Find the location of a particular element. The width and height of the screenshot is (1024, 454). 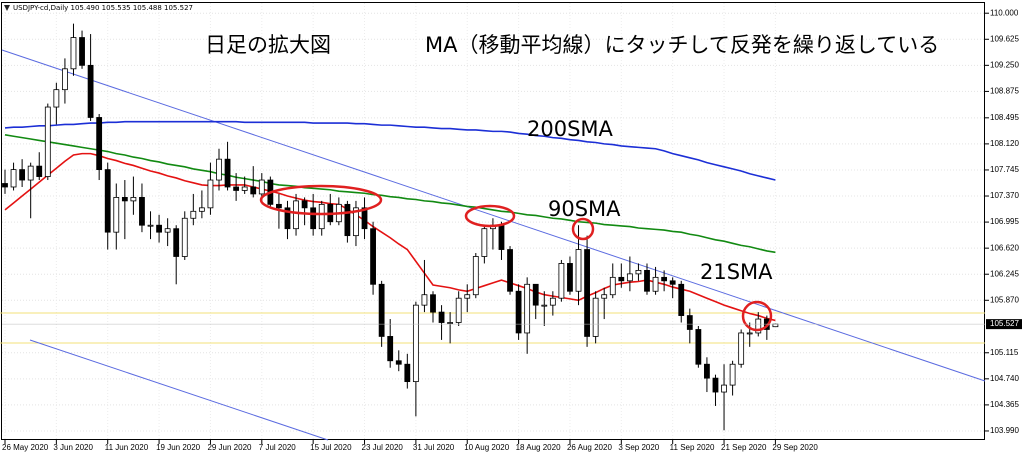

current-price-label: 105.527 is located at coordinates (1004, 323).